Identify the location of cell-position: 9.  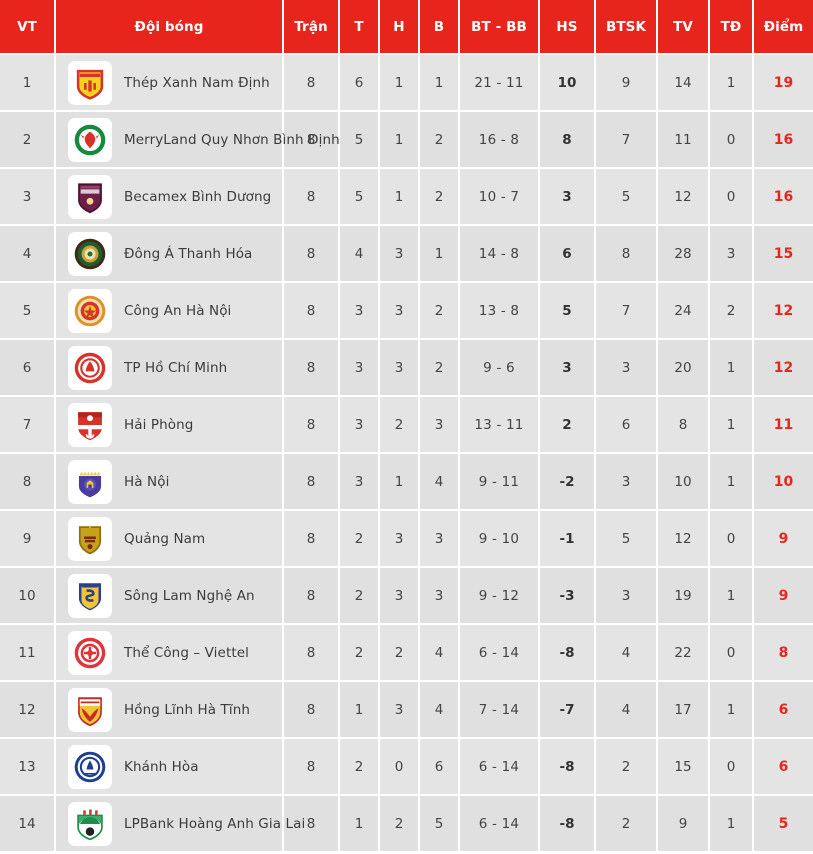
(28, 539).